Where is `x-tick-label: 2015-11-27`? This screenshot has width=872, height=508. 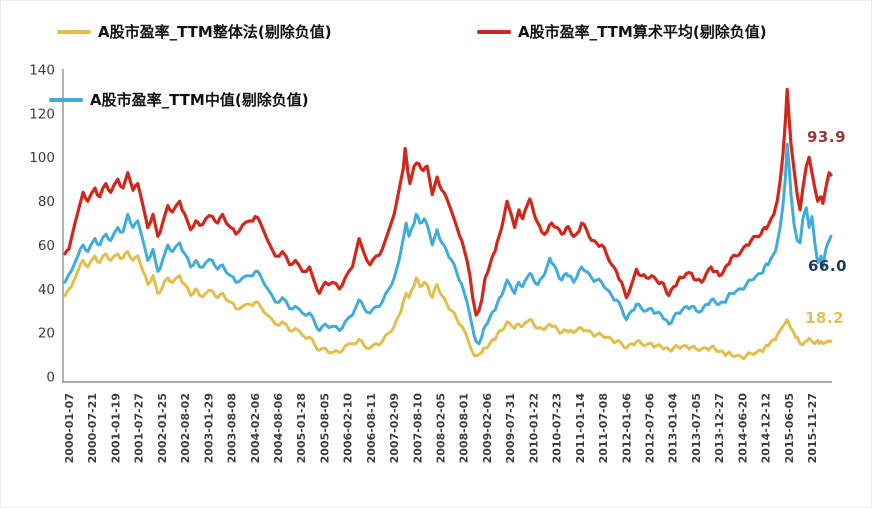
x-tick-label: 2015-11-27 is located at coordinates (812, 428).